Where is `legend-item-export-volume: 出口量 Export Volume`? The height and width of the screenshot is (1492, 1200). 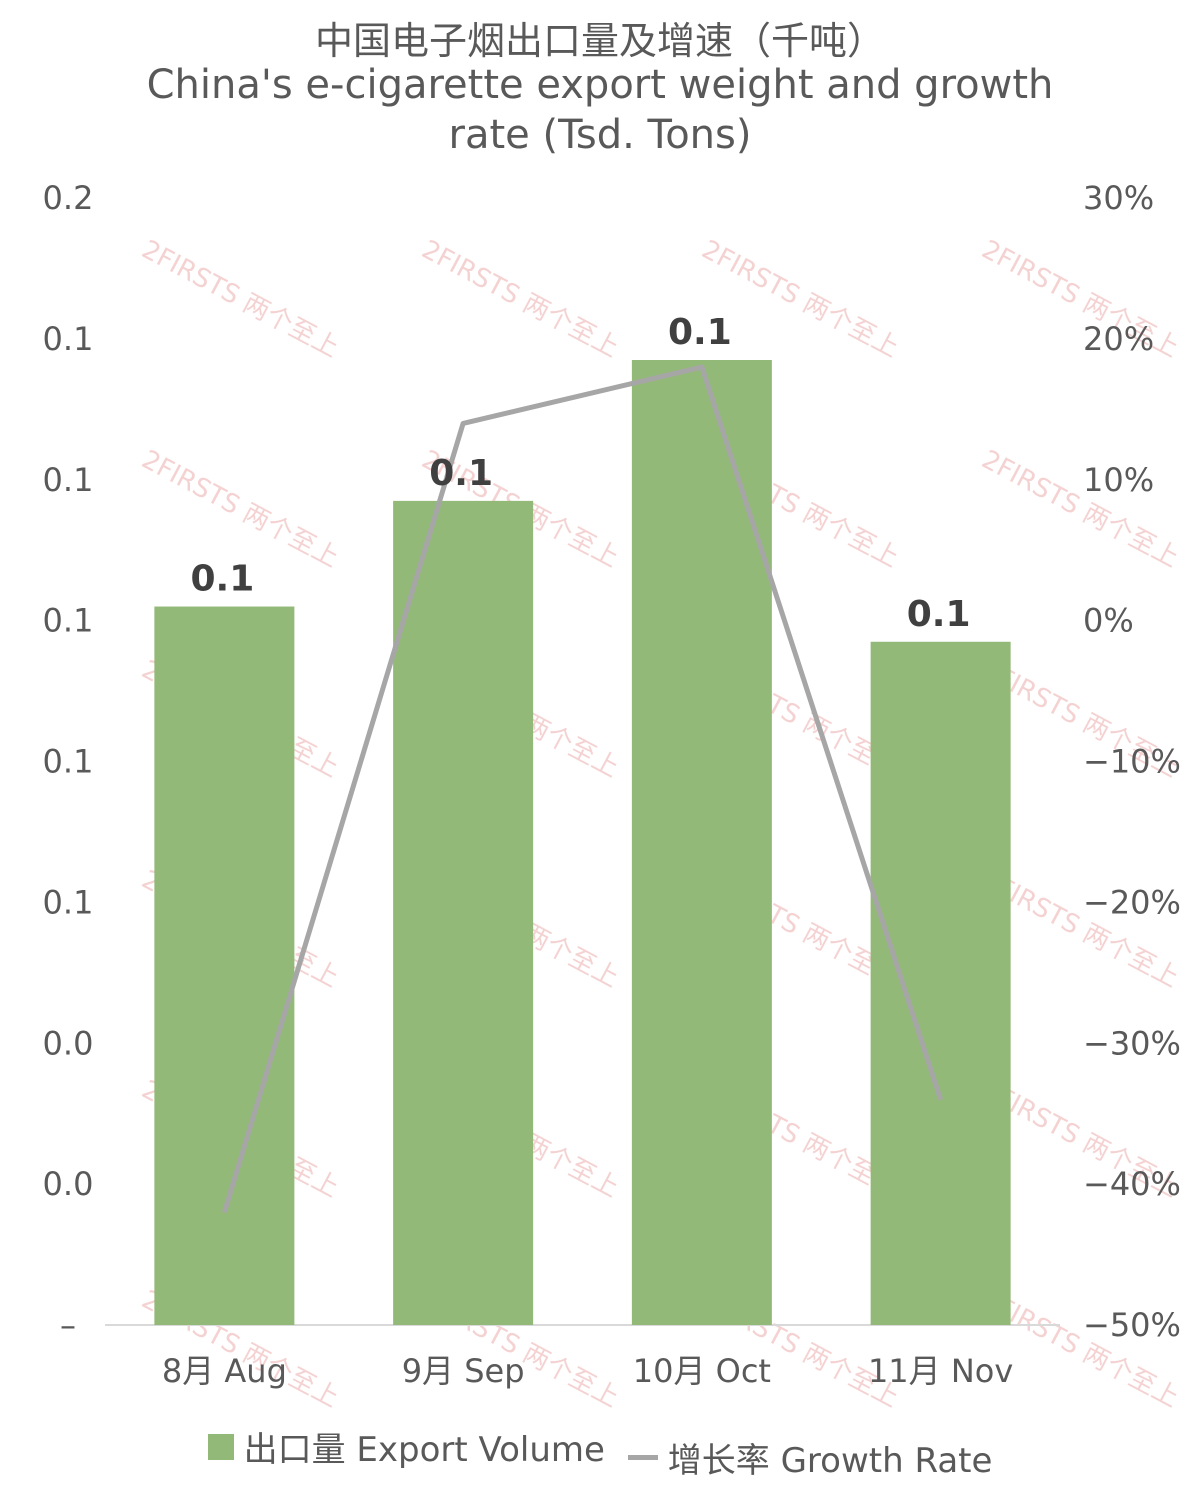
legend-item-export-volume: 出口量 Export Volume is located at coordinates (406, 1446).